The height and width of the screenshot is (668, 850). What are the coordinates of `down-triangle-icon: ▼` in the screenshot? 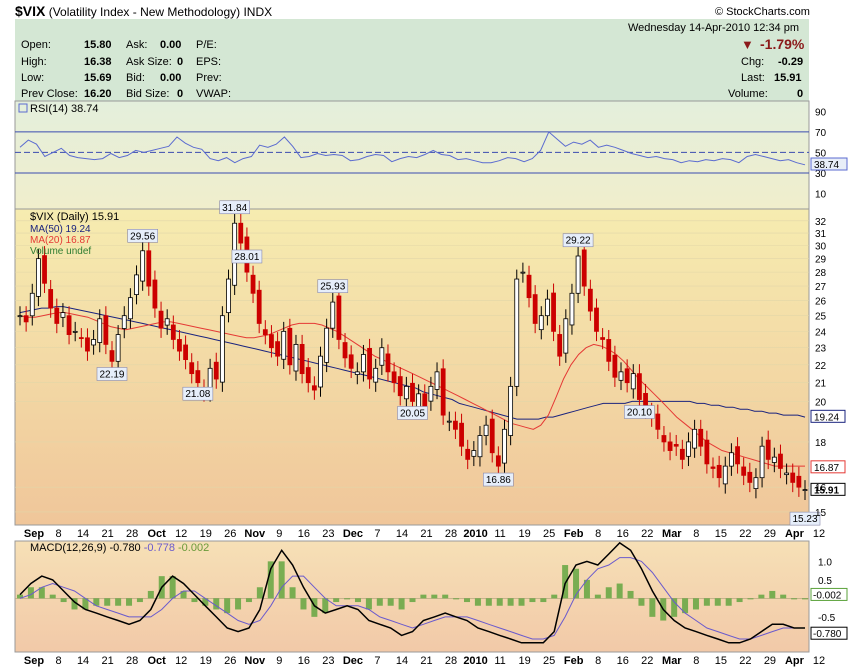 It's located at (747, 44).